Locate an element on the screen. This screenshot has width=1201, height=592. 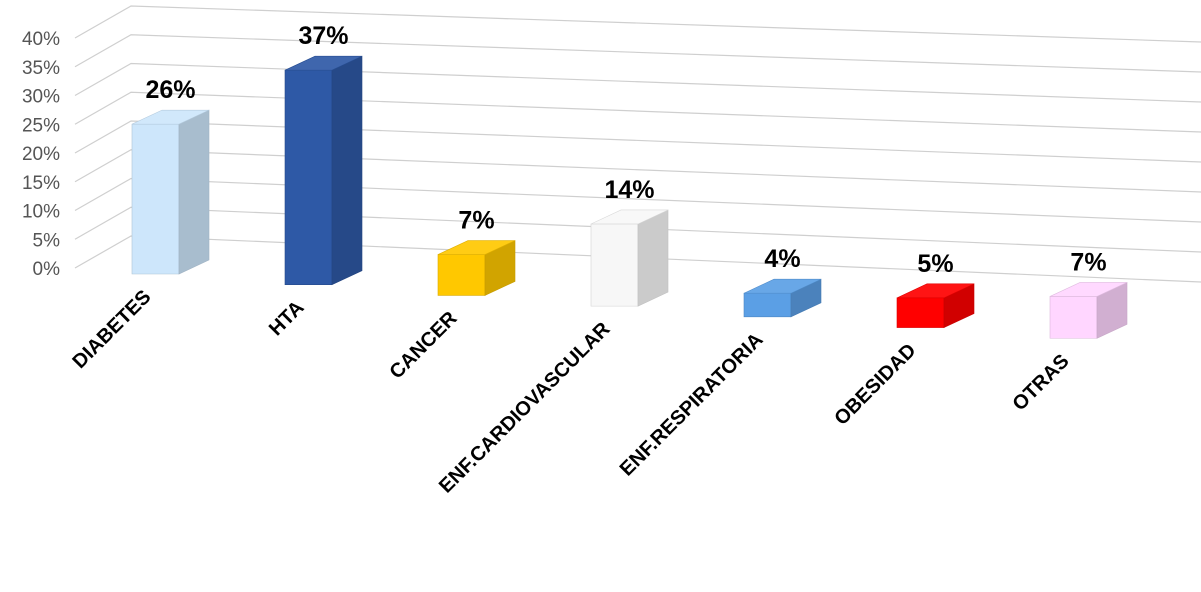
data-label: 14% is located at coordinates (629, 190).